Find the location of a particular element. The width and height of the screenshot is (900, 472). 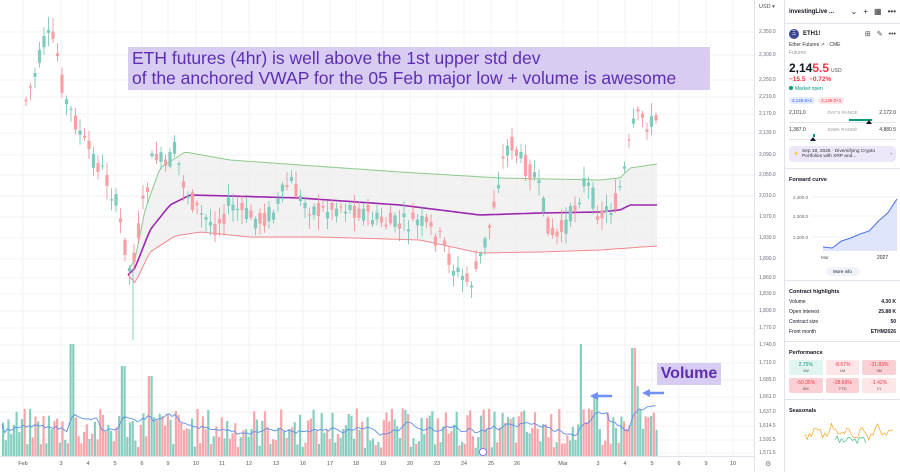

performance-cell: -50.35% 6M is located at coordinates (806, 385).